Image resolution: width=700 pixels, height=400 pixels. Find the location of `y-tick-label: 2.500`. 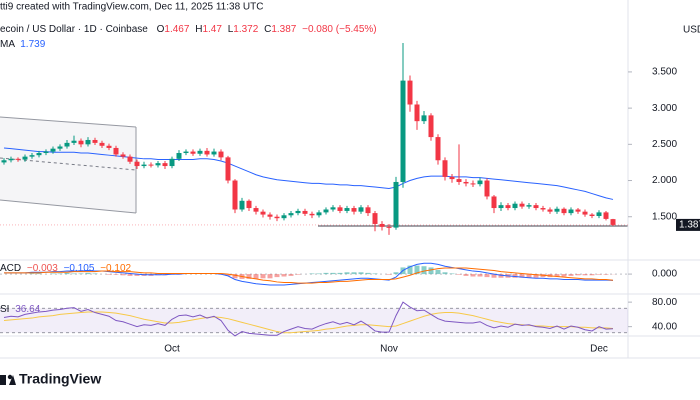

y-tick-label: 2.500 is located at coordinates (664, 144).